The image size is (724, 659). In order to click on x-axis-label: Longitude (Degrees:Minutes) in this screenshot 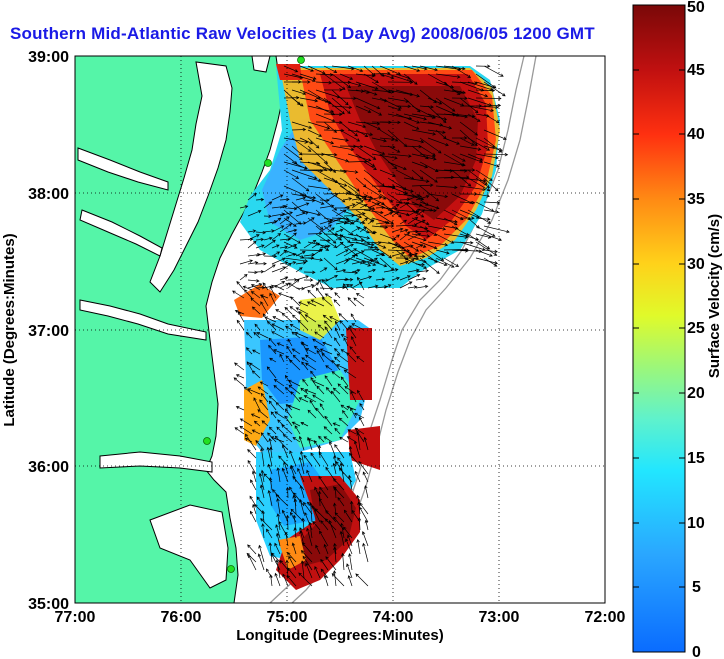, I will do `click(340, 635)`.